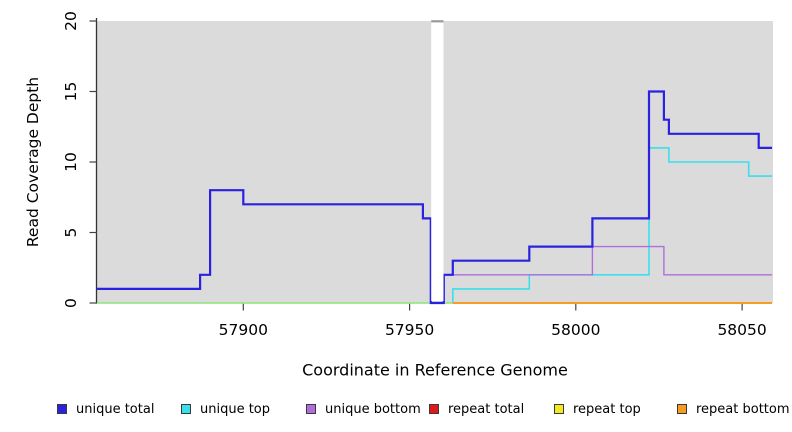 The height and width of the screenshot is (432, 792). Describe the element at coordinates (235, 409) in the screenshot. I see `legend-label: unique top` at that location.